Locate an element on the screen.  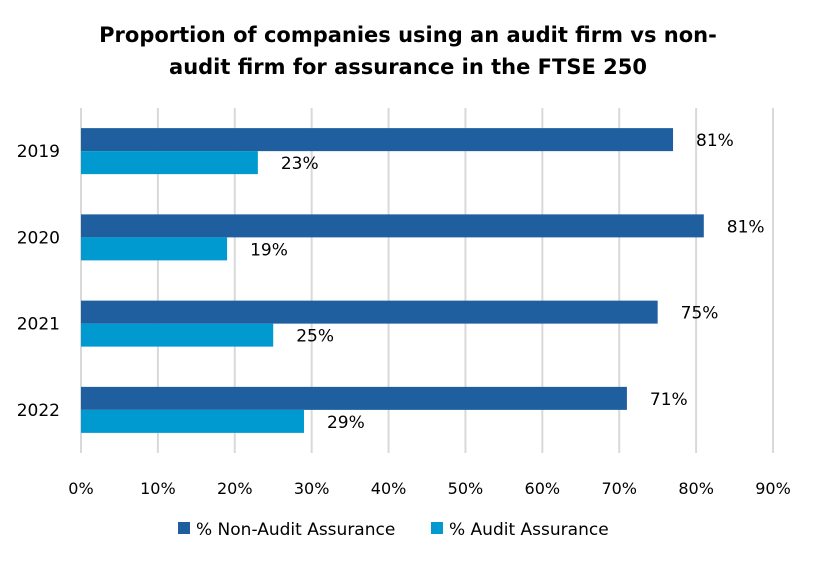
y-category-label: 2020 is located at coordinates (38, 238).